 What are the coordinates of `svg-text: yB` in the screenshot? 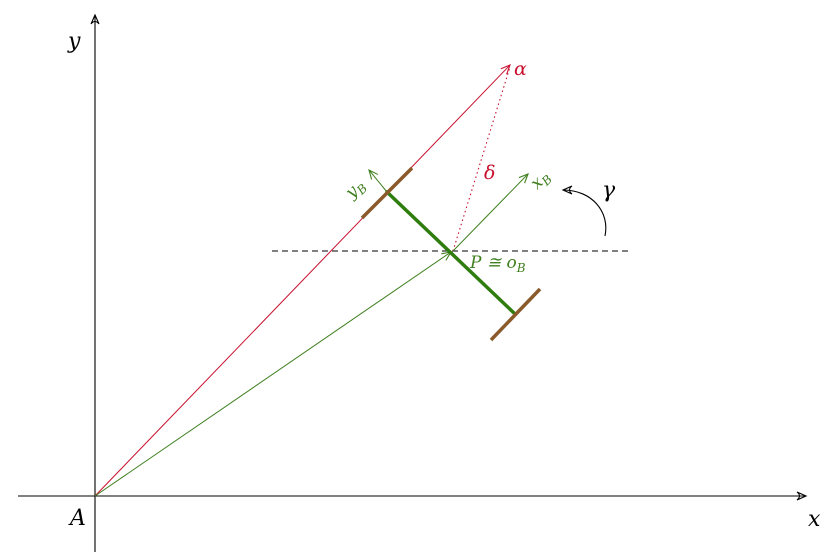 It's located at (355, 189).